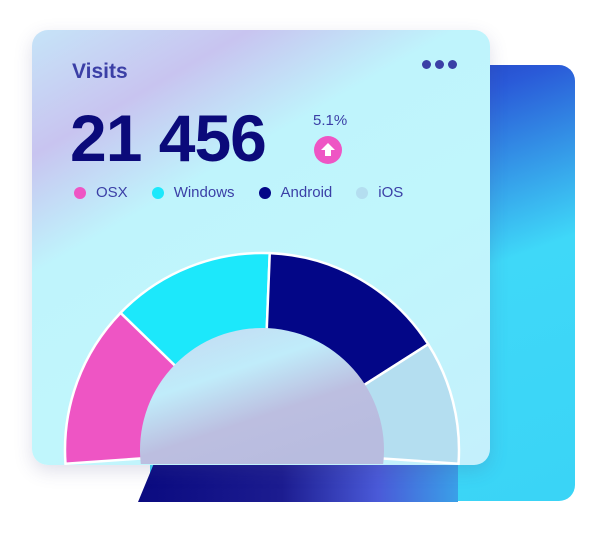  I want to click on legend-item-windows: Windows, so click(193, 192).